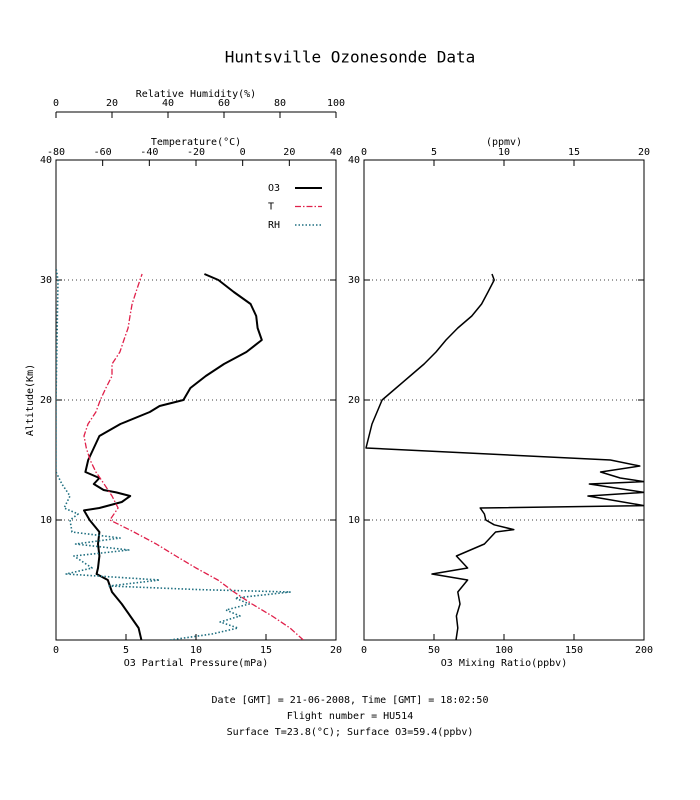 This screenshot has height=800, width=700. What do you see at coordinates (193, 456) in the screenshot?
I see `profile-line` at bounding box center [193, 456].